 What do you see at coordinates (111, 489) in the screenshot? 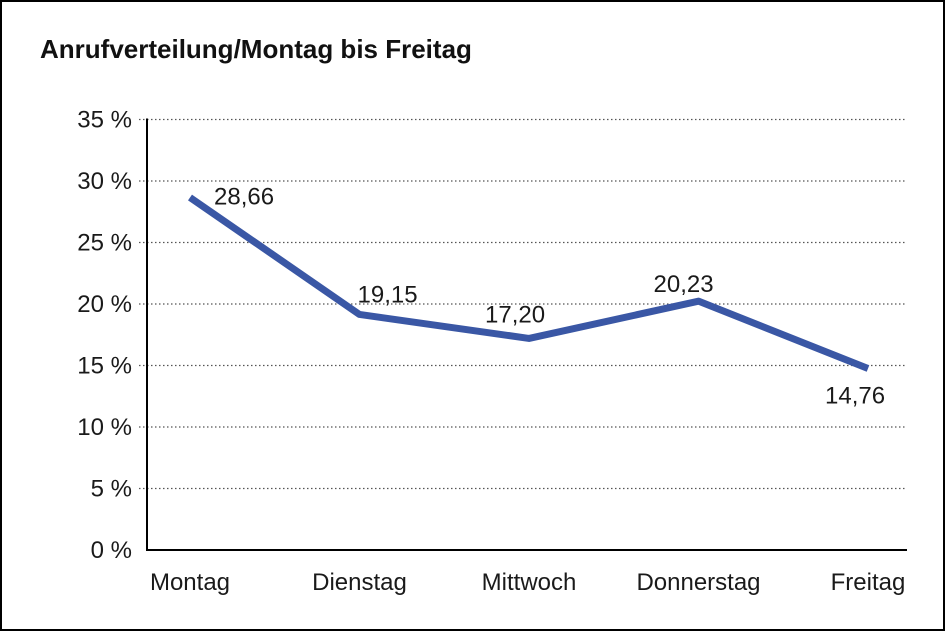
I see `y-axis-tick-label: 5 %` at bounding box center [111, 489].